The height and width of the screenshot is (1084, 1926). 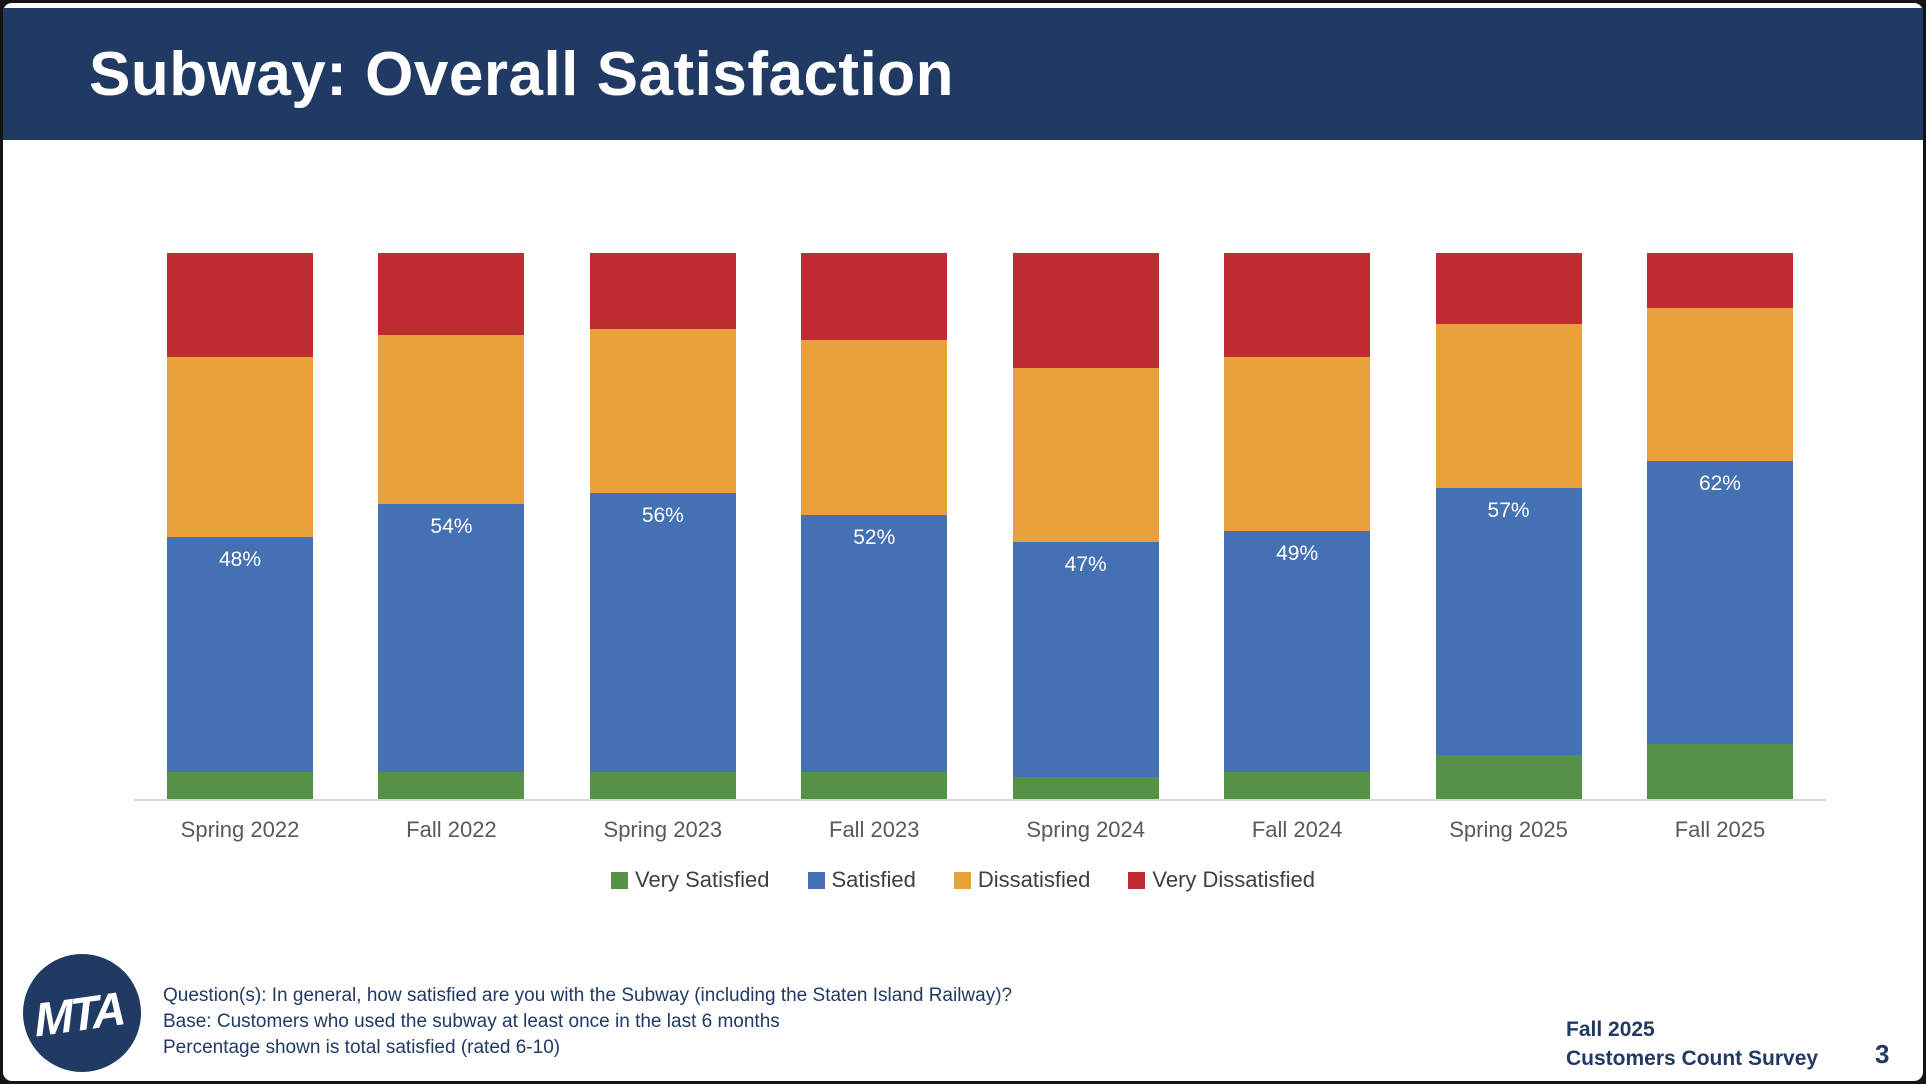 I want to click on legend-label-satisfied: Satisfied, so click(x=873, y=879).